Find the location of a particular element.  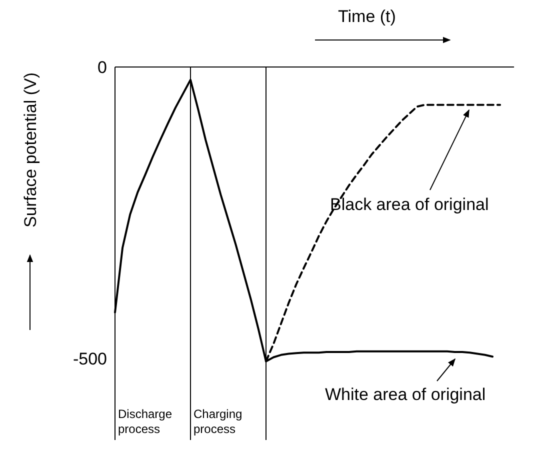

y-axis-title: Surface potential (V) is located at coordinates (30, 150).